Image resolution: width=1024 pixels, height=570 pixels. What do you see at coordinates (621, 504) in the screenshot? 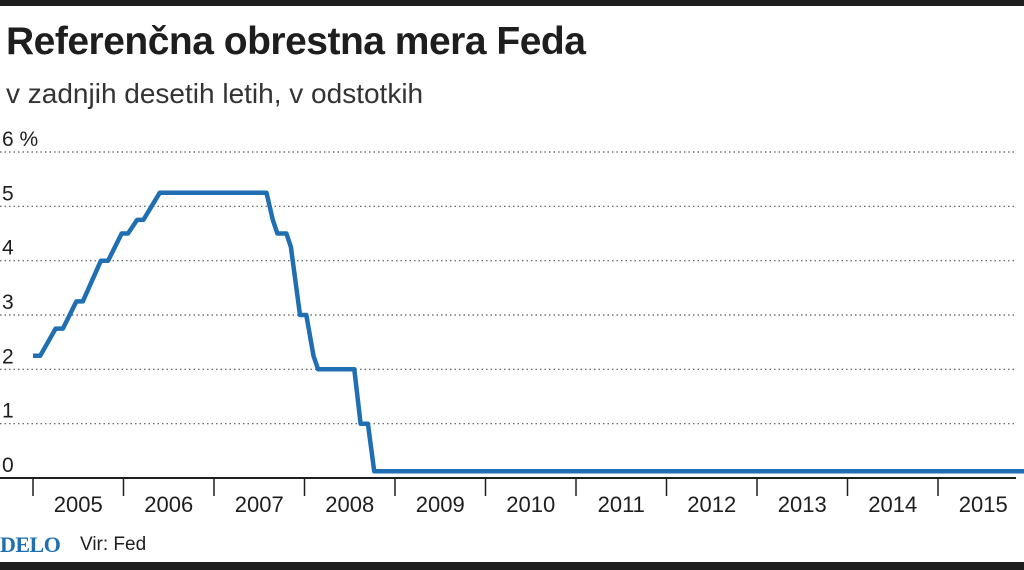
I see `x-tick-label: 2011` at bounding box center [621, 504].